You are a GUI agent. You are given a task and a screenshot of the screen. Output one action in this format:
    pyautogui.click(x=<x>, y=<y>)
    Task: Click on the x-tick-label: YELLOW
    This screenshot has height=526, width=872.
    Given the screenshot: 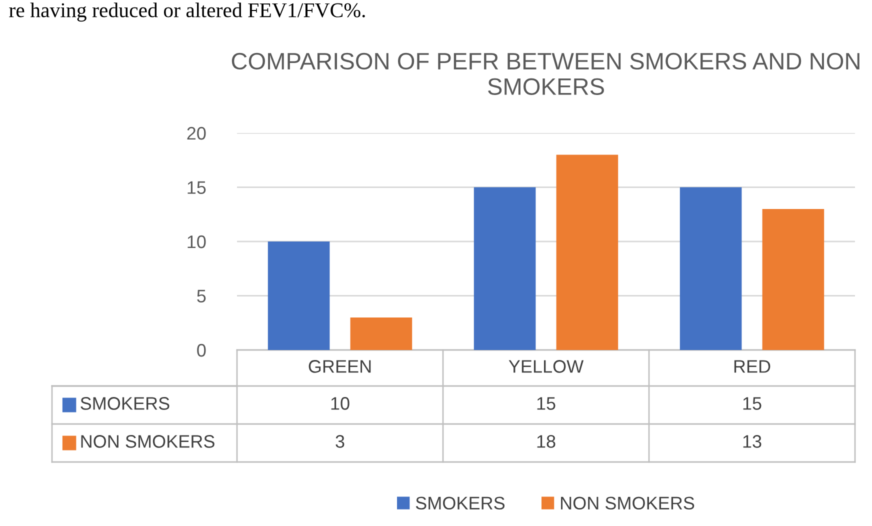 What is the action you would take?
    pyautogui.click(x=546, y=366)
    